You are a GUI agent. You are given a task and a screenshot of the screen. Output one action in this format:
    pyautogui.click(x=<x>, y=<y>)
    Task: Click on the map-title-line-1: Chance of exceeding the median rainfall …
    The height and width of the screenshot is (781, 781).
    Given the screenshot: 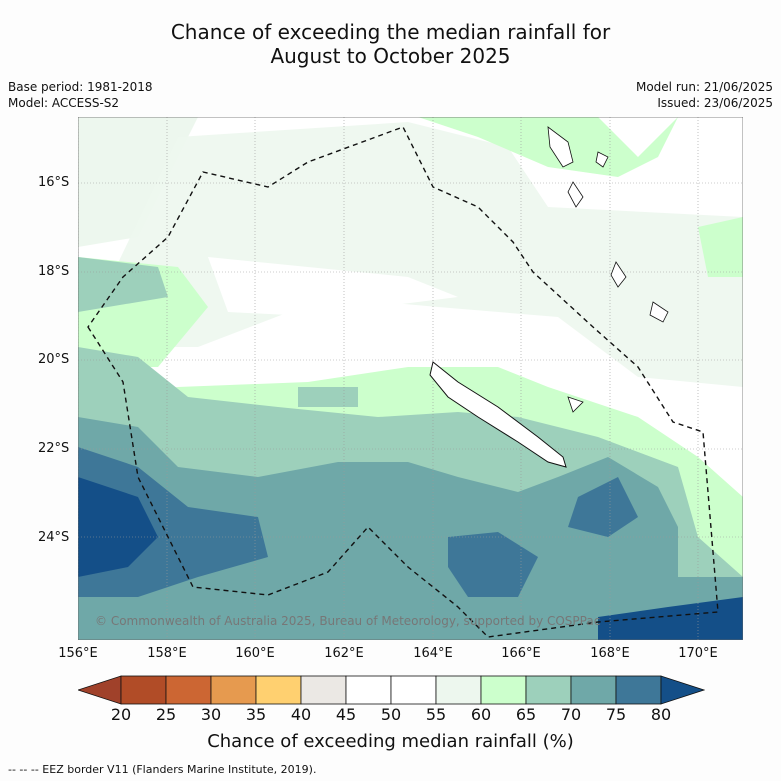 What is the action you would take?
    pyautogui.click(x=390, y=32)
    